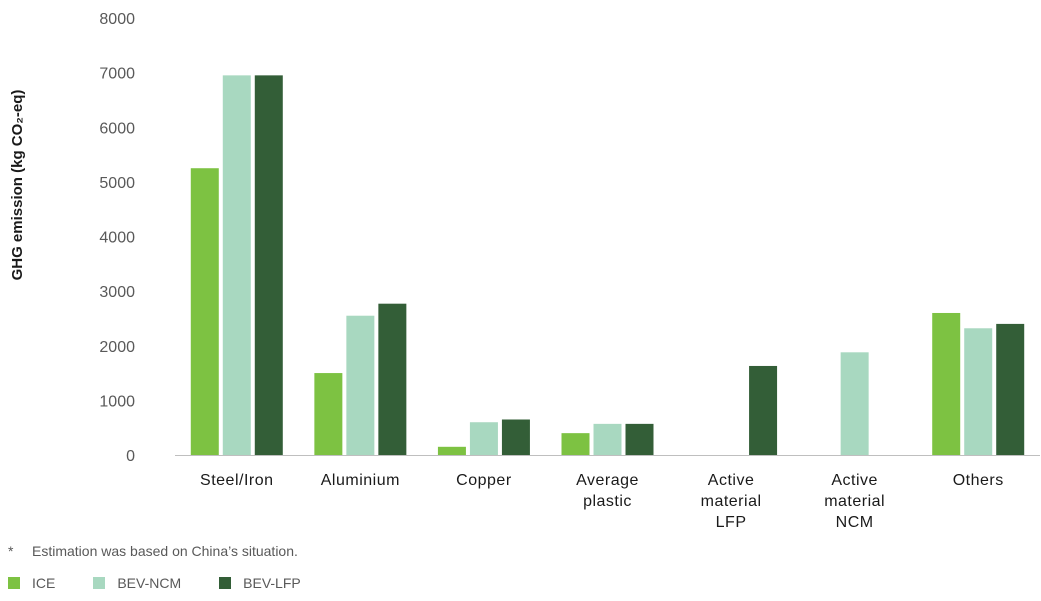  What do you see at coordinates (360, 480) in the screenshot?
I see `x-category-label: Aluminium` at bounding box center [360, 480].